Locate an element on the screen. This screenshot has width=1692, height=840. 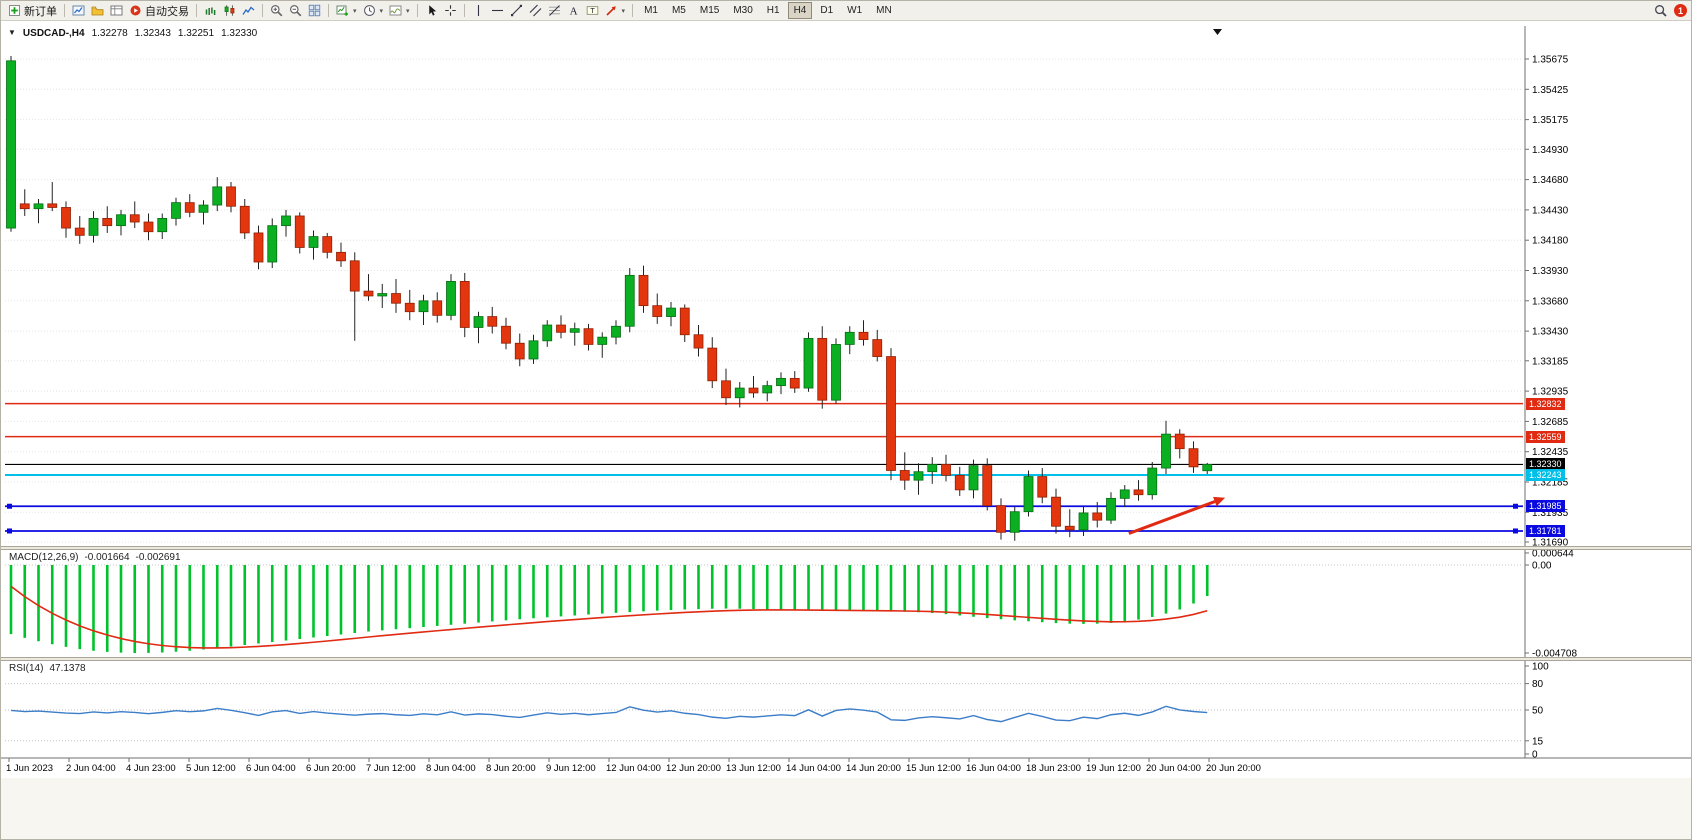
equidistant-channel-button is located at coordinates (535, 10).